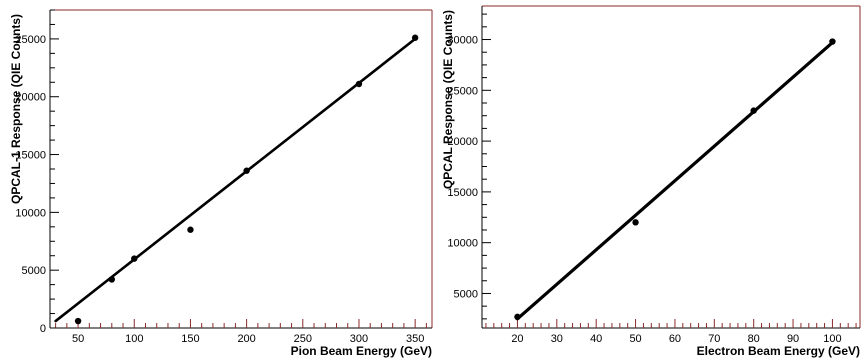  What do you see at coordinates (557, 339) in the screenshot?
I see `x-tick-label: 30` at bounding box center [557, 339].